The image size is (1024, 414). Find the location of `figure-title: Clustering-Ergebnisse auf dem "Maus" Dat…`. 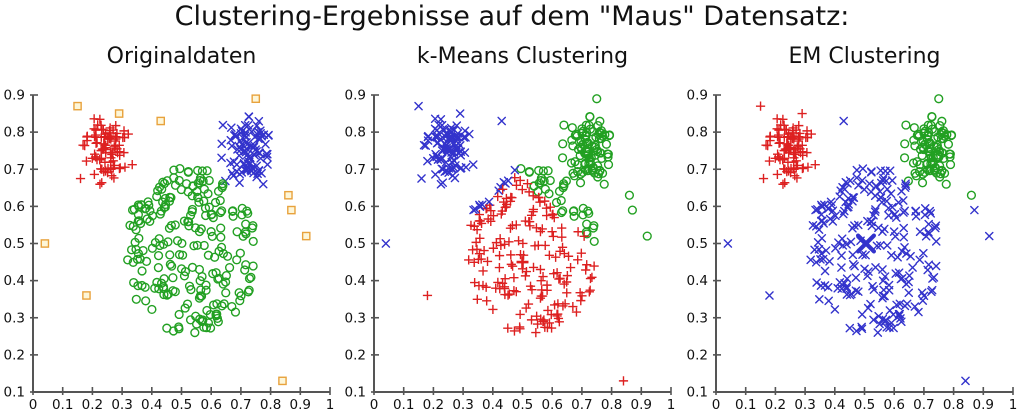

figure-title: Clustering-Ergebnisse auf dem "Maus" Dat… is located at coordinates (512, 16).